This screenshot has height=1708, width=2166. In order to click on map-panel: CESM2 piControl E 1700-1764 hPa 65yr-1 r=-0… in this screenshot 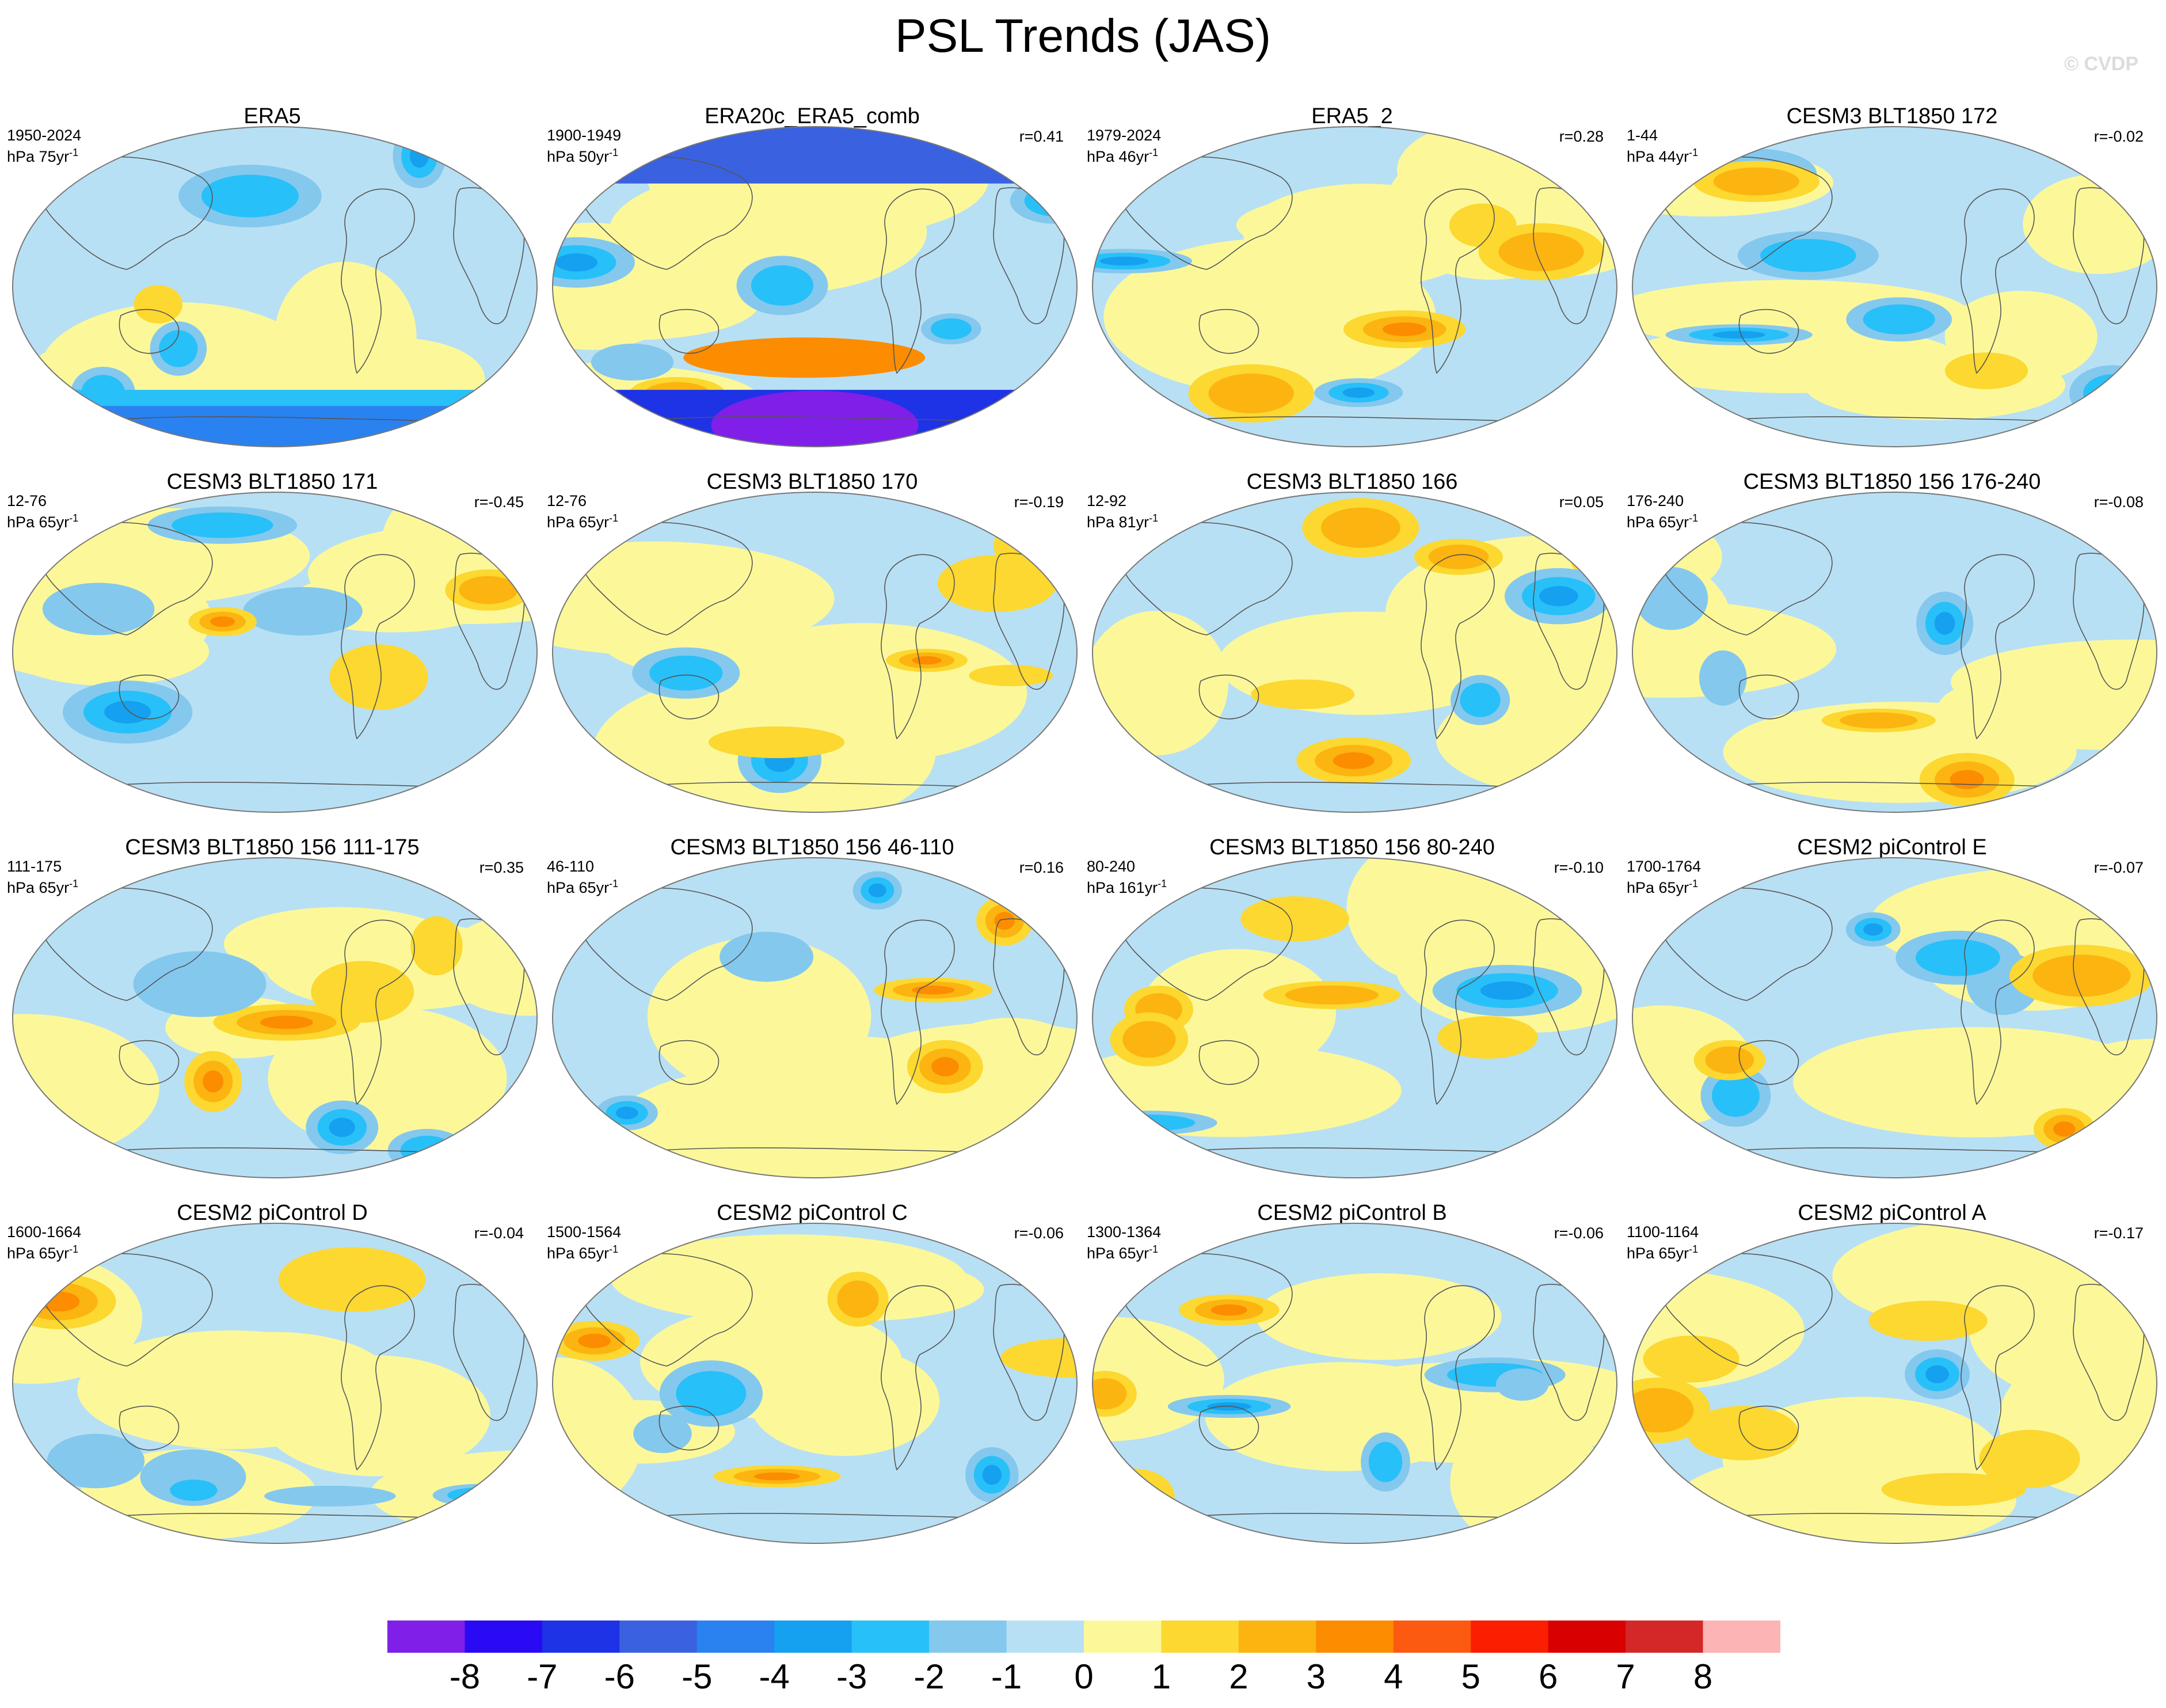, I will do `click(1892, 1017)`.